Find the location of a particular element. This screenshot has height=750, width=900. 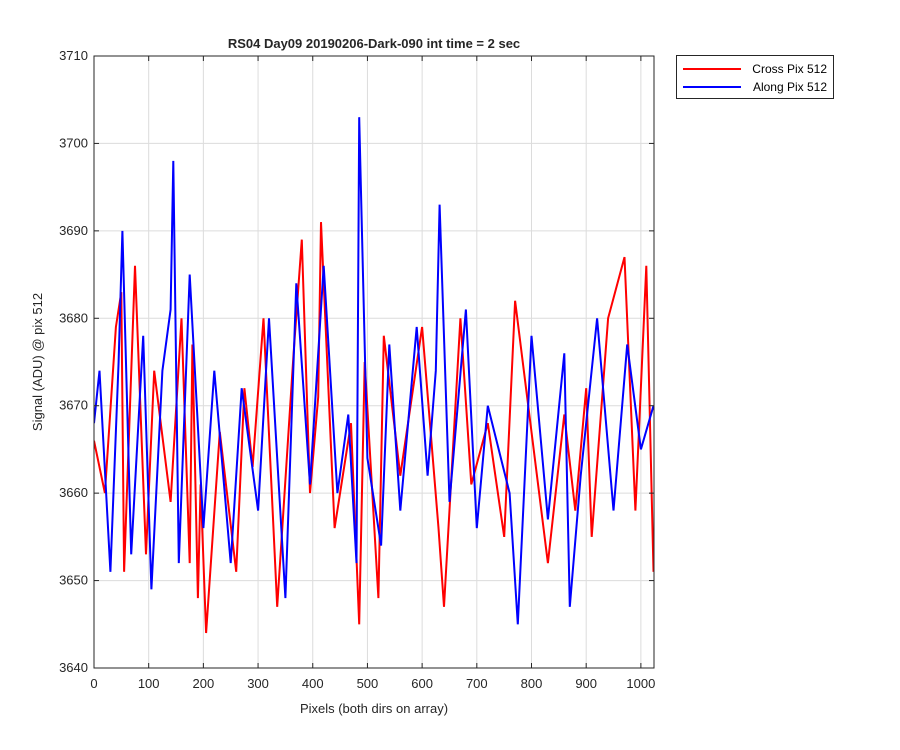

x-tick-label: 500 is located at coordinates (368, 683).